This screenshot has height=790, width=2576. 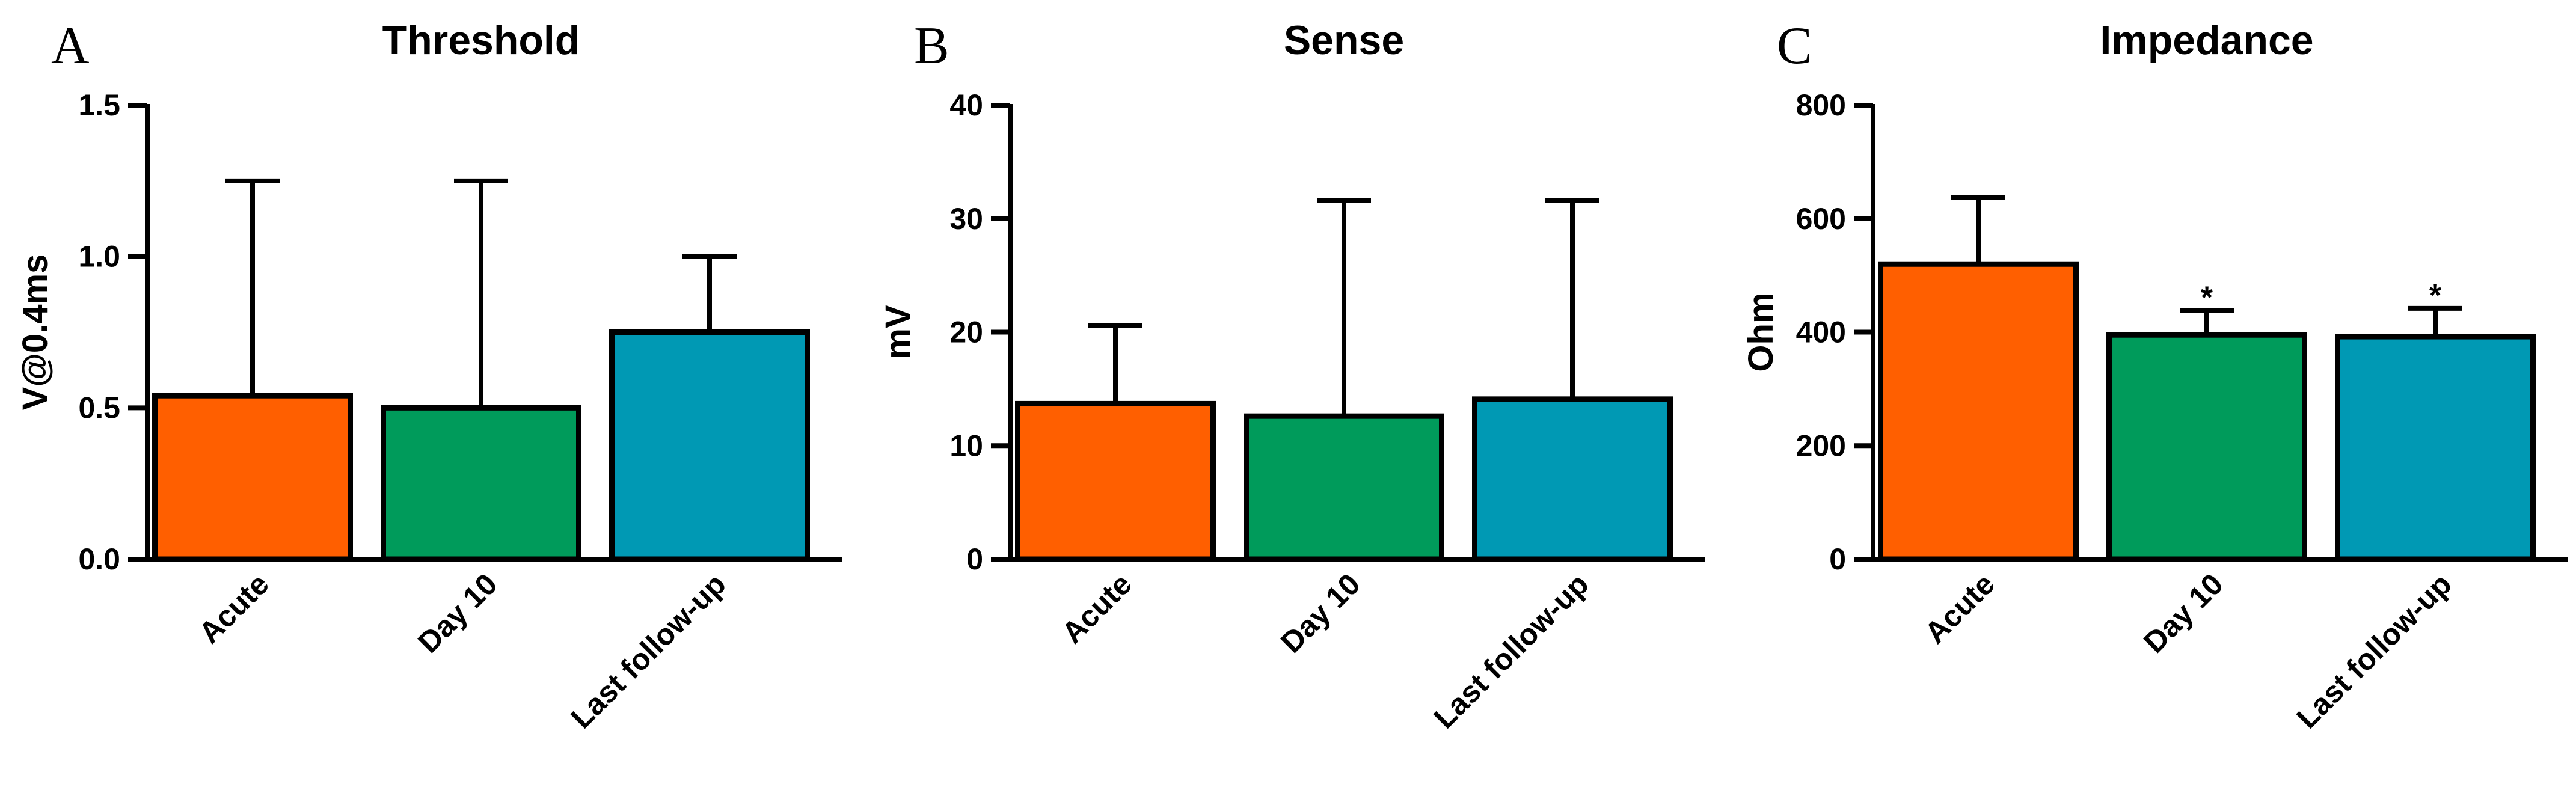 What do you see at coordinates (966, 219) in the screenshot?
I see `y-tick-label: 30` at bounding box center [966, 219].